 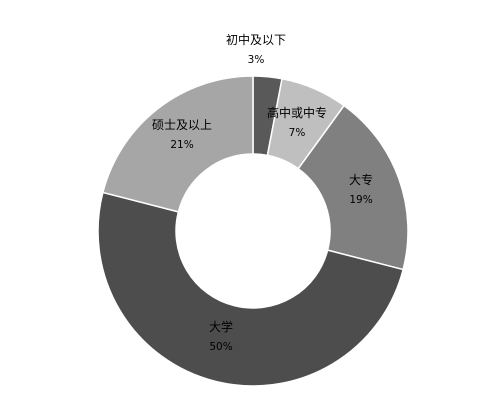 What do you see at coordinates (220, 347) in the screenshot?
I see `slice-value-4: 50%` at bounding box center [220, 347].